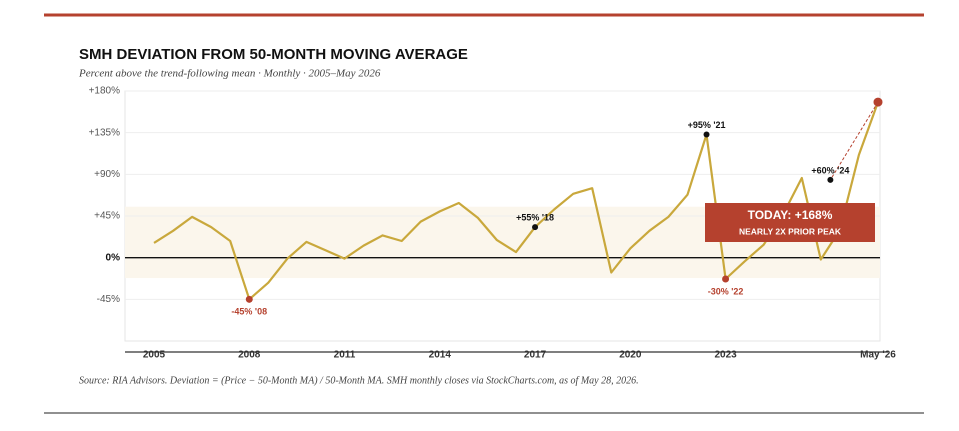 This screenshot has height=431, width=959. What do you see at coordinates (878, 355) in the screenshot?
I see `x-tick-label: May '26` at bounding box center [878, 355].